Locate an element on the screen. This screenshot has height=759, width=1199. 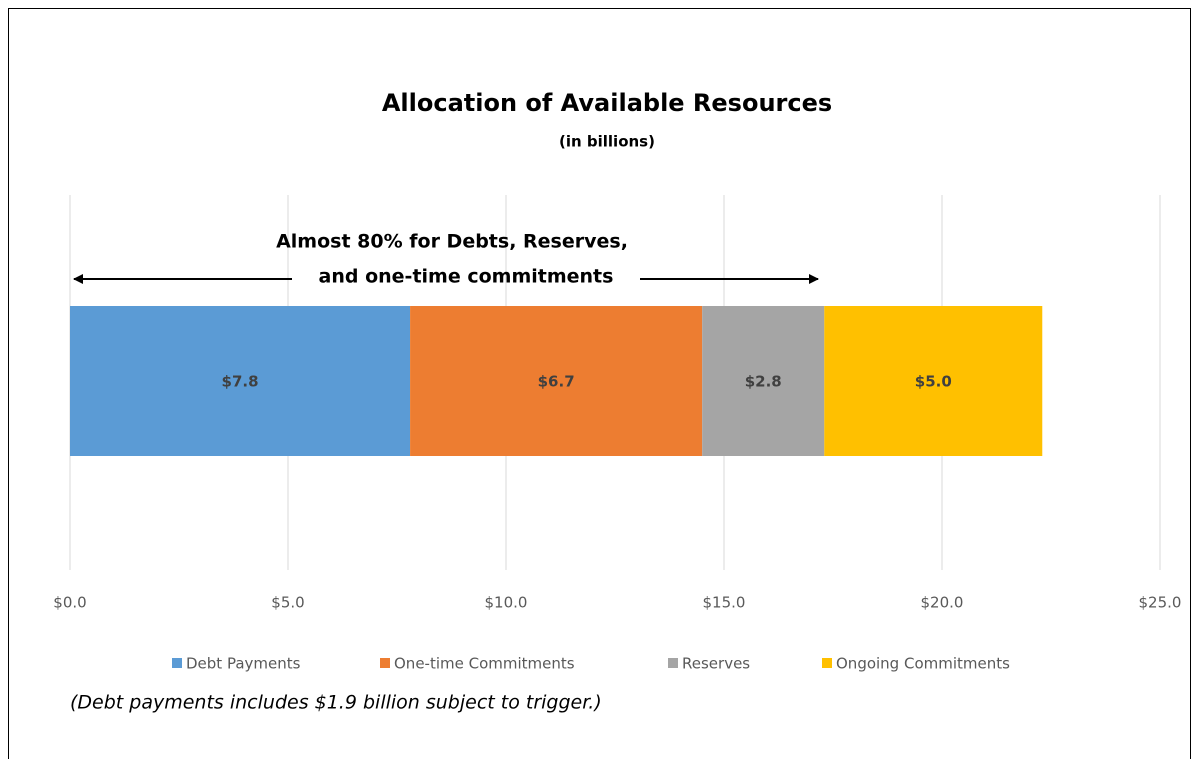
data-label: $6.7 is located at coordinates (556, 382).